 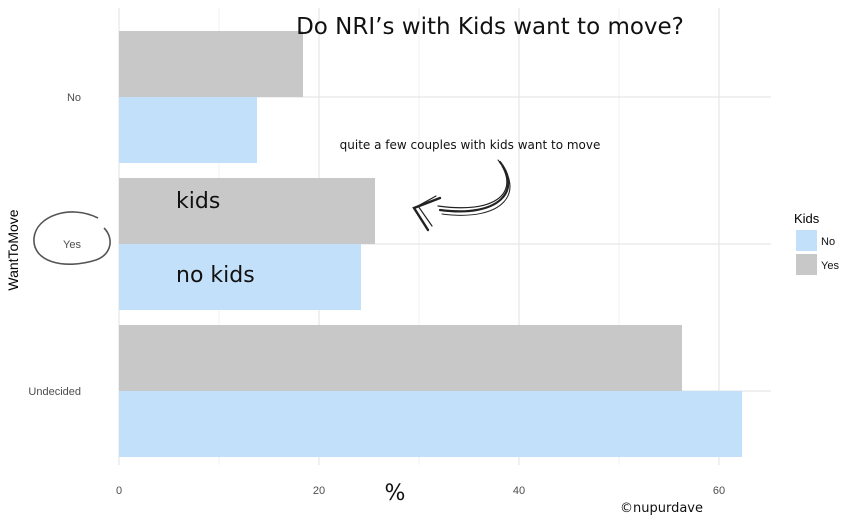 I want to click on annotation-kids: kids, so click(x=198, y=201).